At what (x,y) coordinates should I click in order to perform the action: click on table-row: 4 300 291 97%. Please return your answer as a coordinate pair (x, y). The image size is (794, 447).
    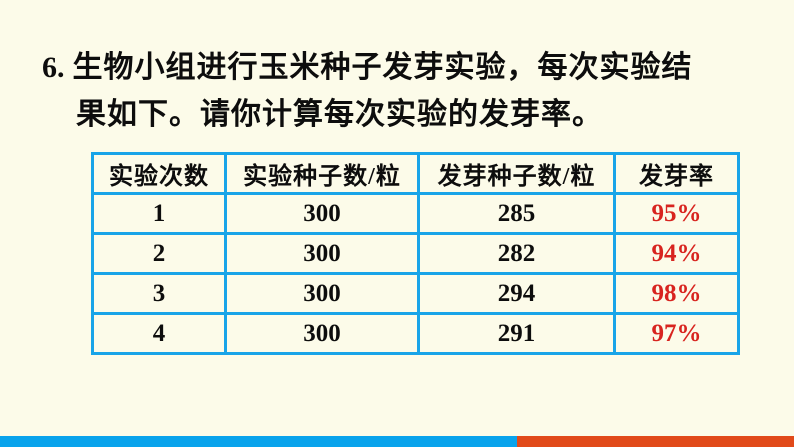
    Looking at the image, I should click on (415, 333).